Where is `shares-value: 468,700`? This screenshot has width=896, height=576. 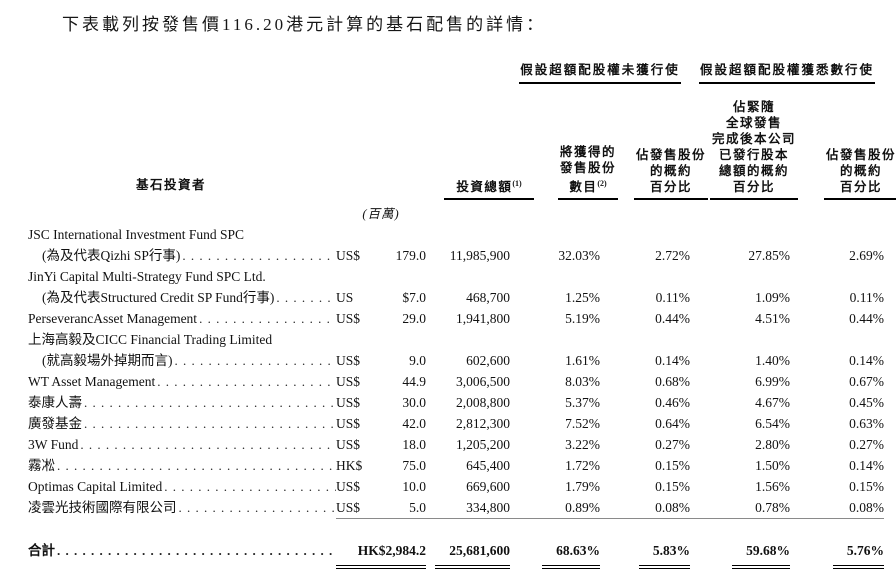
shares-value: 468,700 is located at coordinates (488, 297).